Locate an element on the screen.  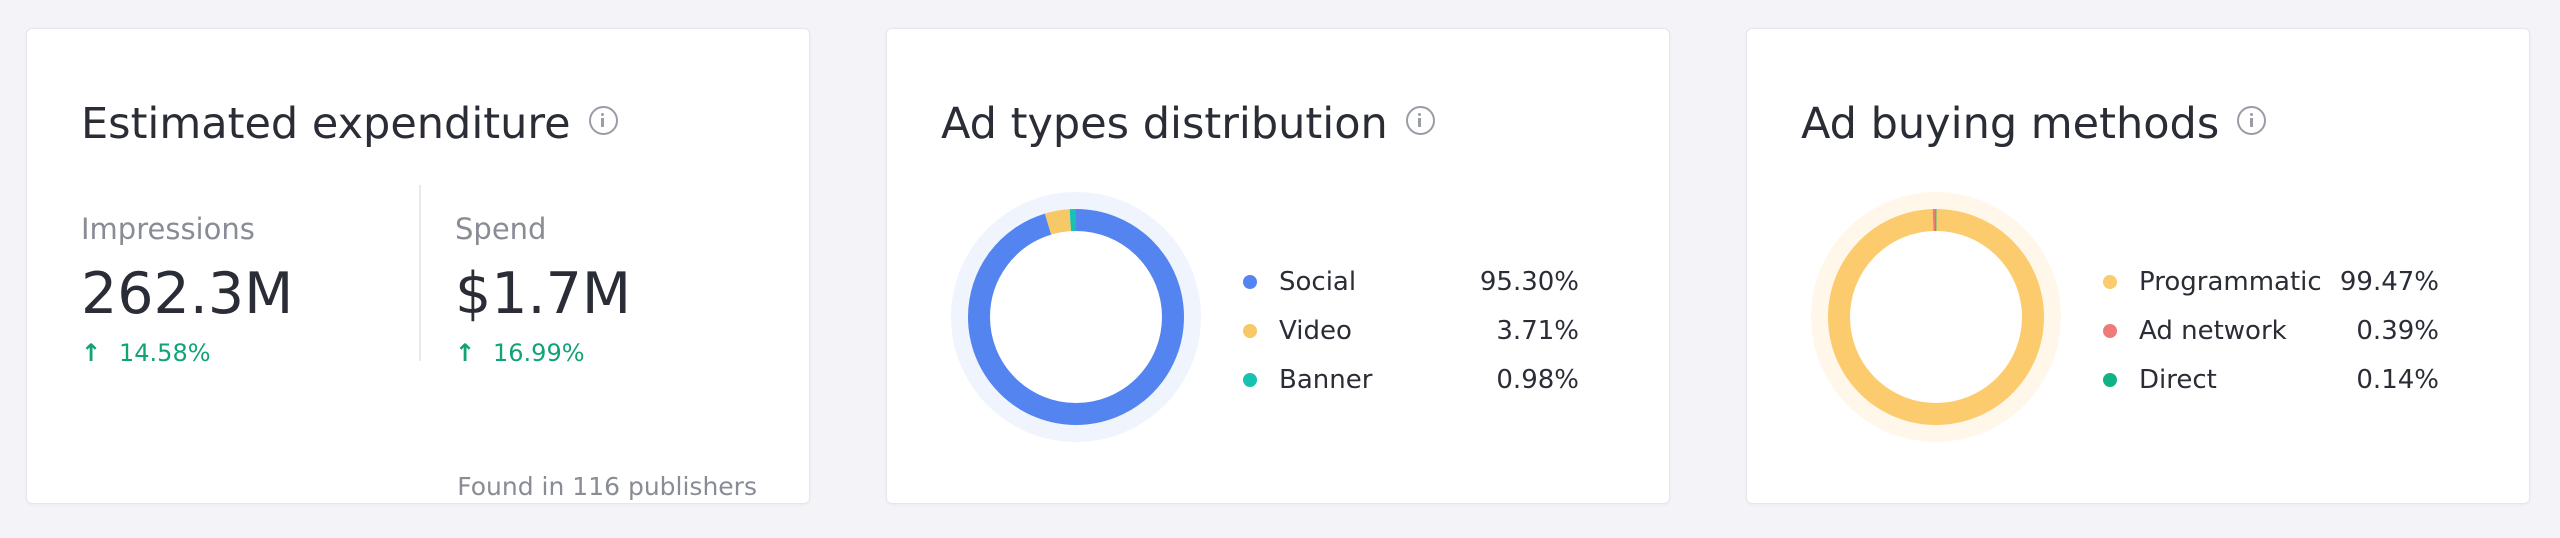
spend-change: ↑ 16.99% is located at coordinates (520, 353).